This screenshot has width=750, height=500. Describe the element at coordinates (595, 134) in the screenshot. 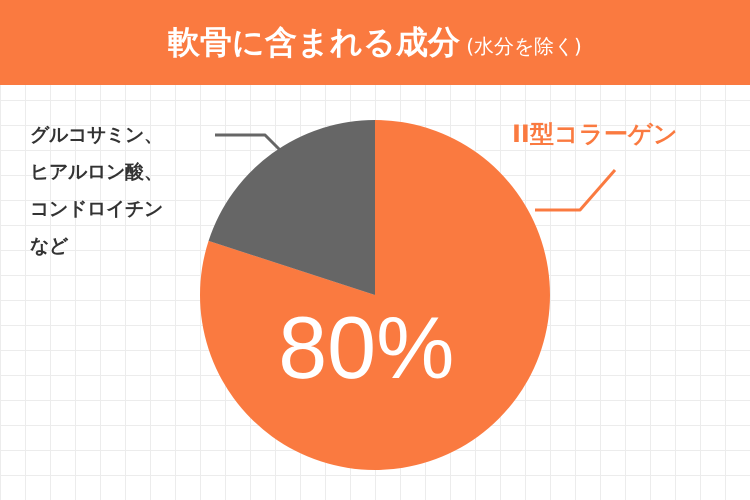

I see `slice-label: II型コラーゲン` at that location.